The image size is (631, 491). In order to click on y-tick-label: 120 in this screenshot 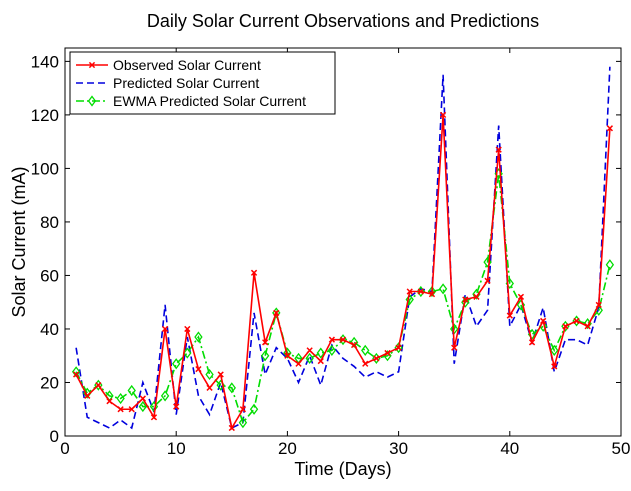, I will do `click(45, 115)`.